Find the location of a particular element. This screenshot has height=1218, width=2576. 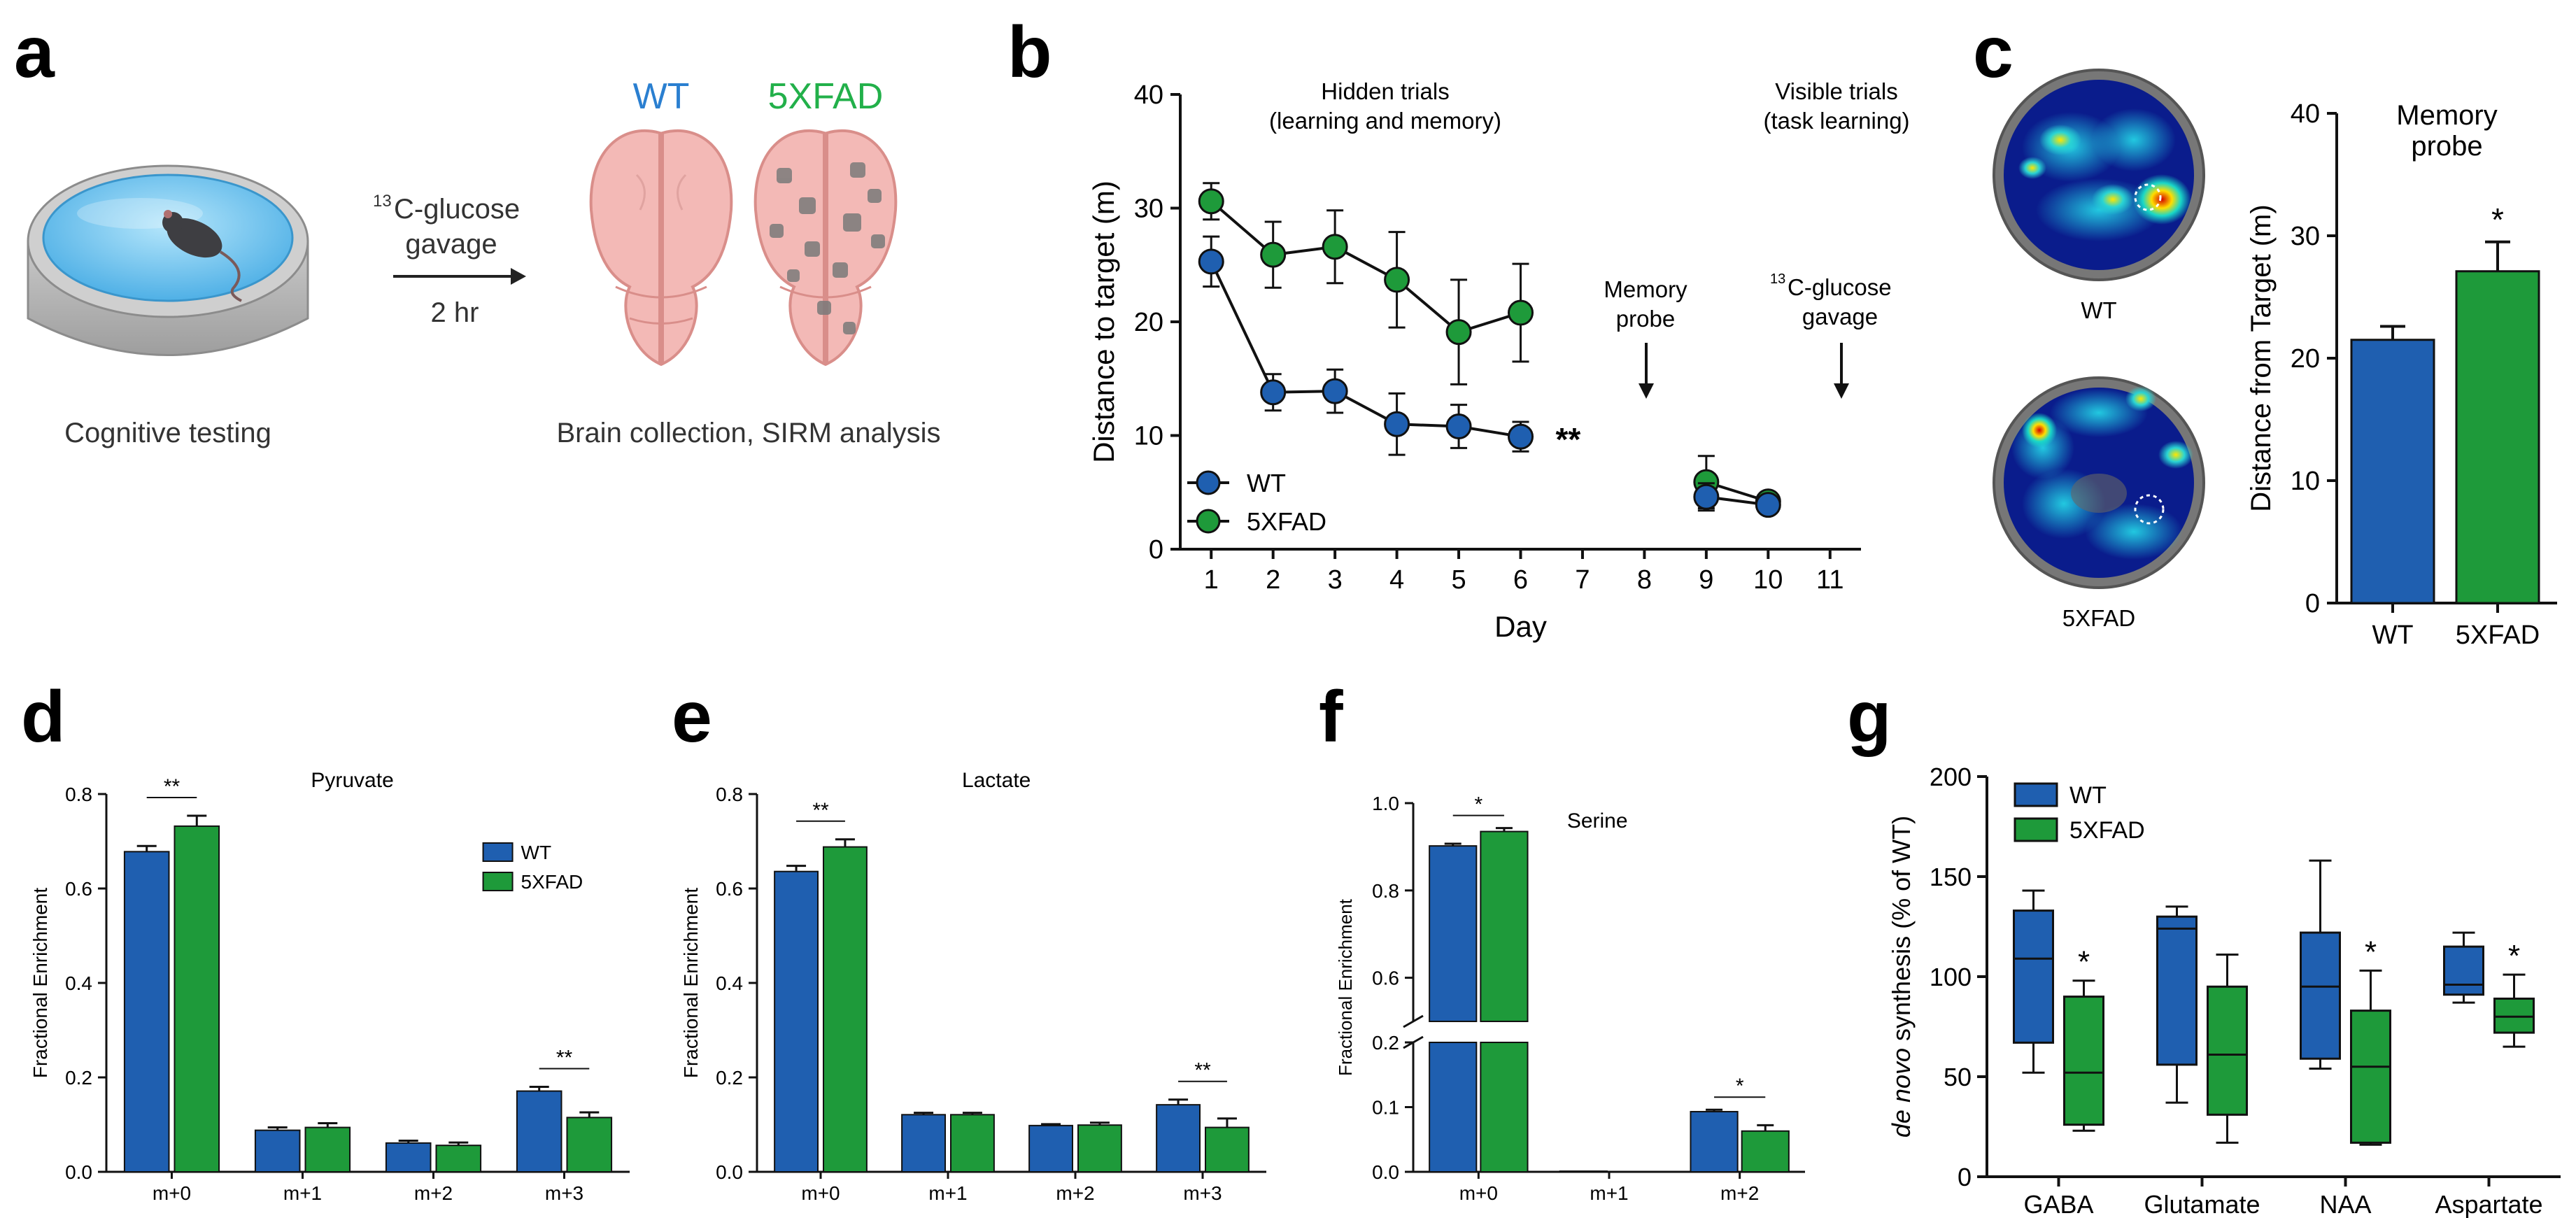

x-tick-label: 10 is located at coordinates (1768, 580).